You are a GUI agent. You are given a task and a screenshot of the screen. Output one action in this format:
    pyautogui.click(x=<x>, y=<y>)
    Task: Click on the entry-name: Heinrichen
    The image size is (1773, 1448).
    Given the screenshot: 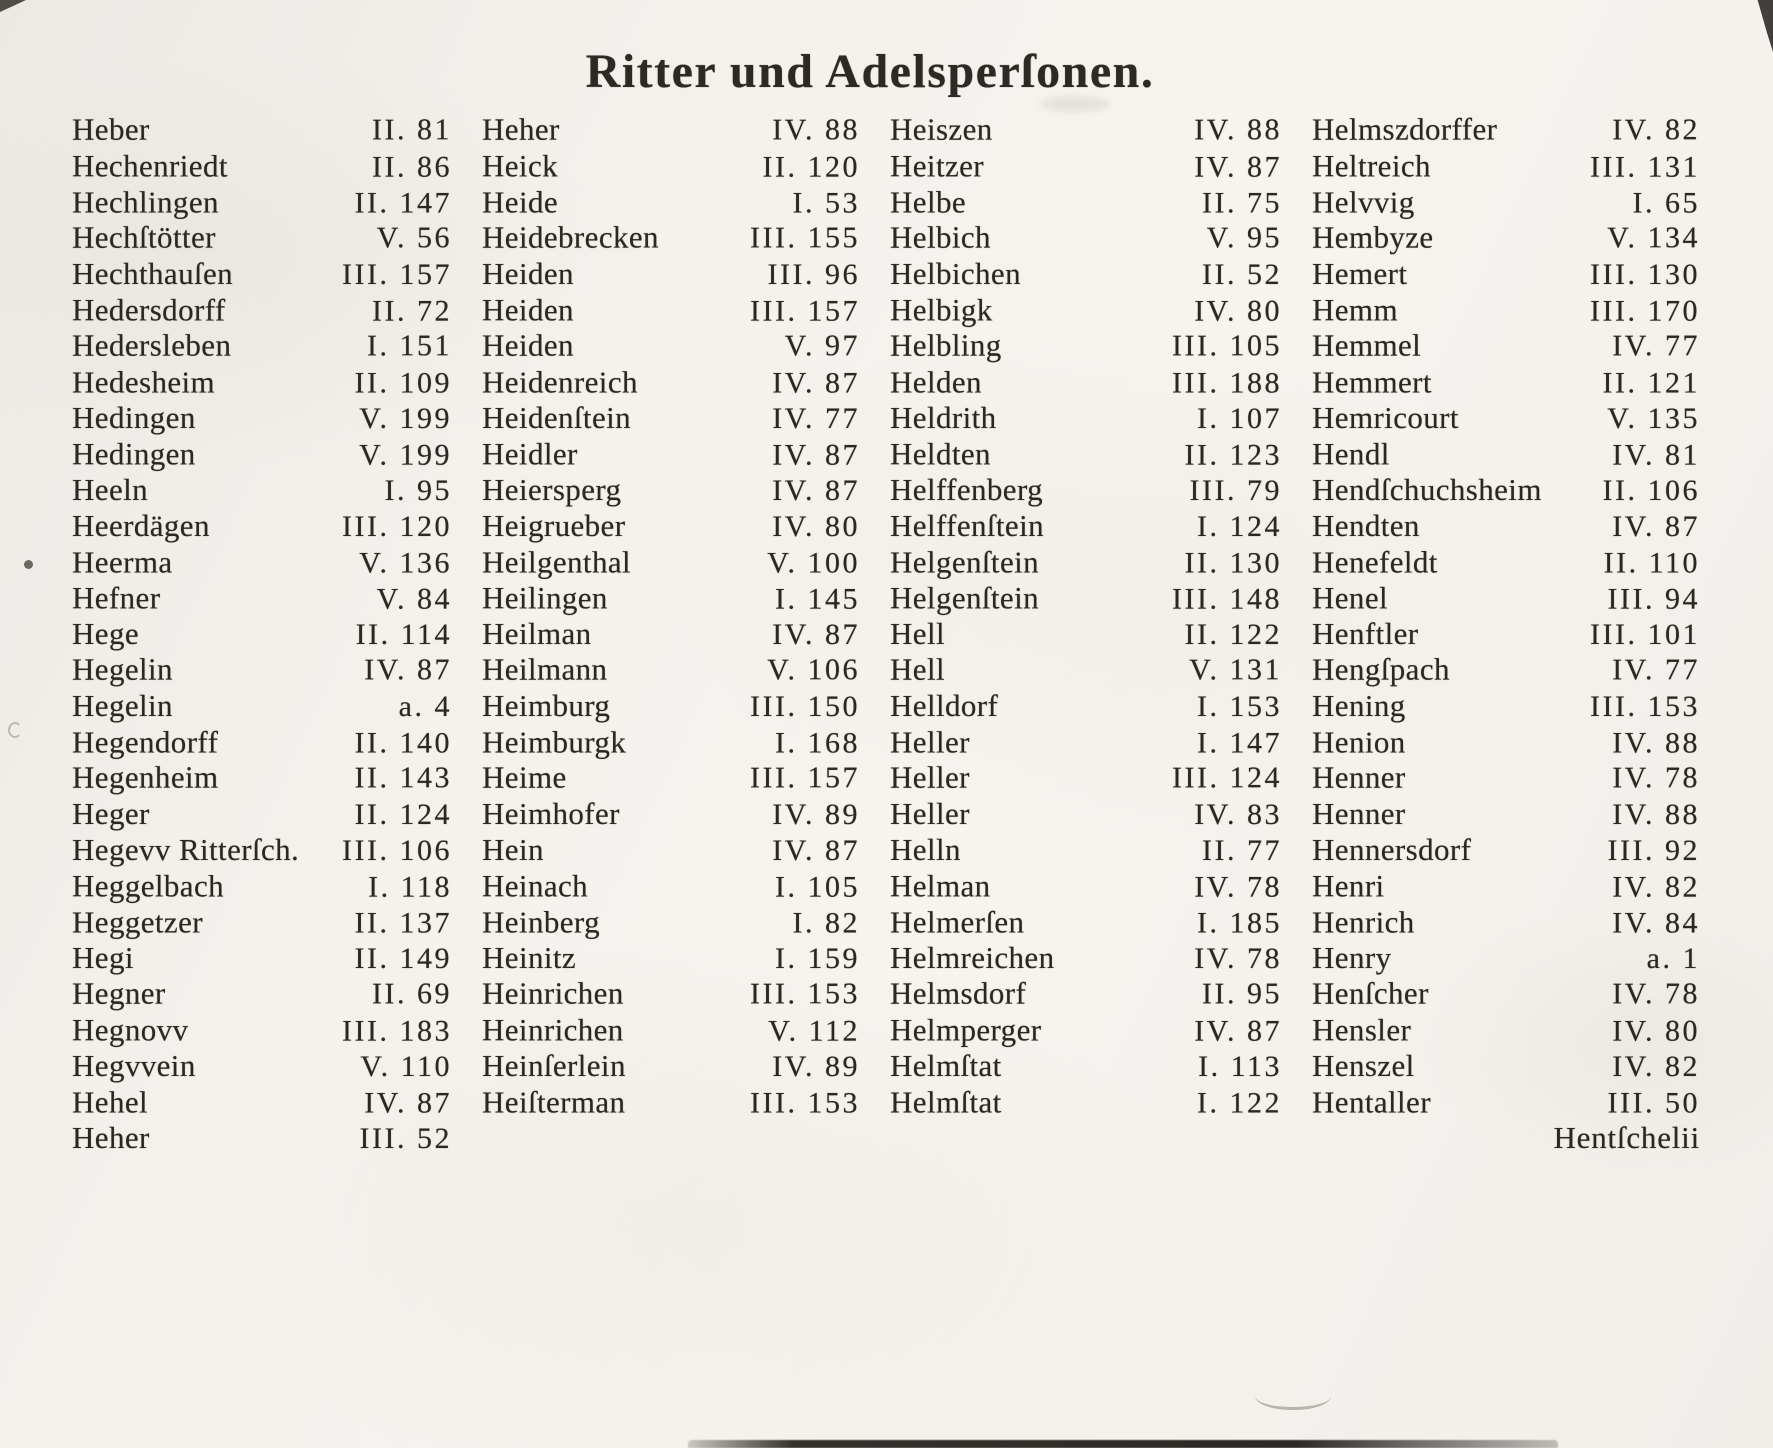 What is the action you would take?
    pyautogui.click(x=552, y=993)
    